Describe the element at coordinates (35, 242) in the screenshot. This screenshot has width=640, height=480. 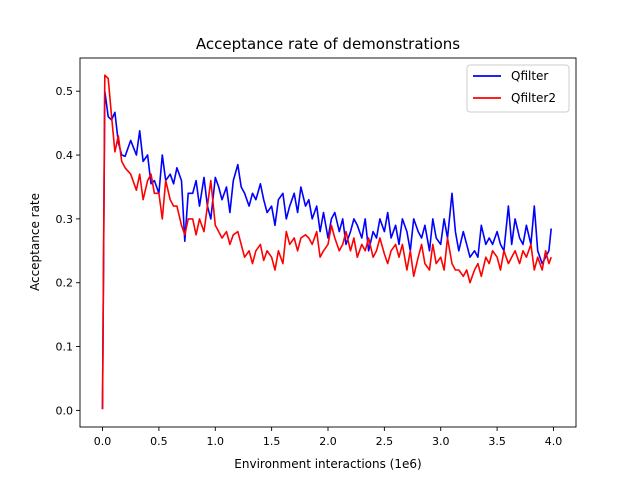
I see `y-axis-label: Acceptance rate` at that location.